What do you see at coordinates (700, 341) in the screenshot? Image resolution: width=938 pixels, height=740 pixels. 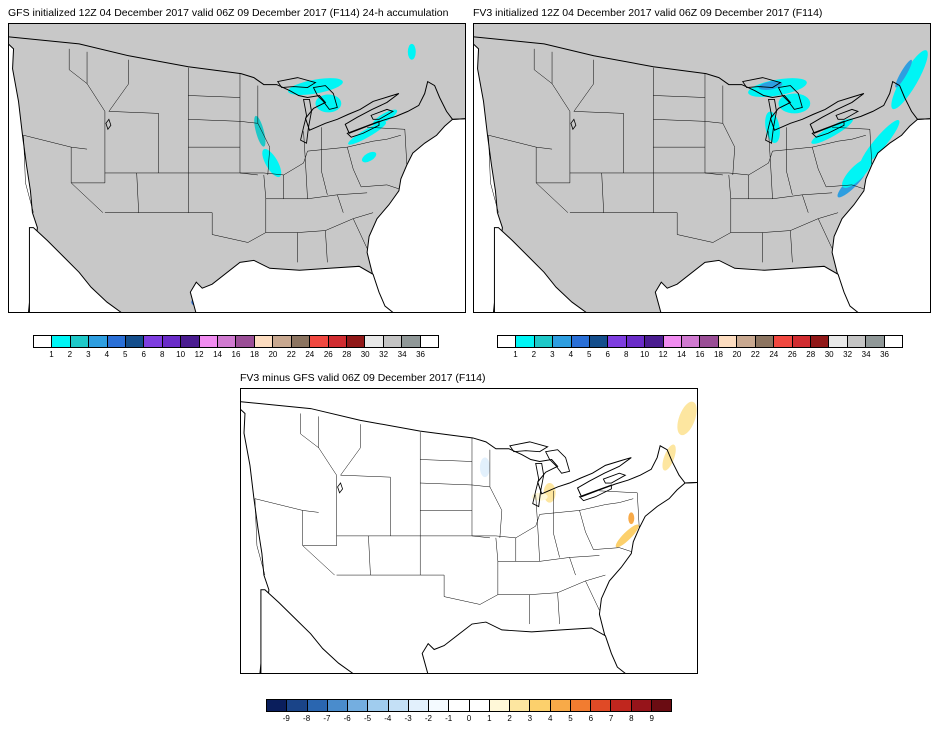 I see `fv3-colorbar-boxes` at bounding box center [700, 341].